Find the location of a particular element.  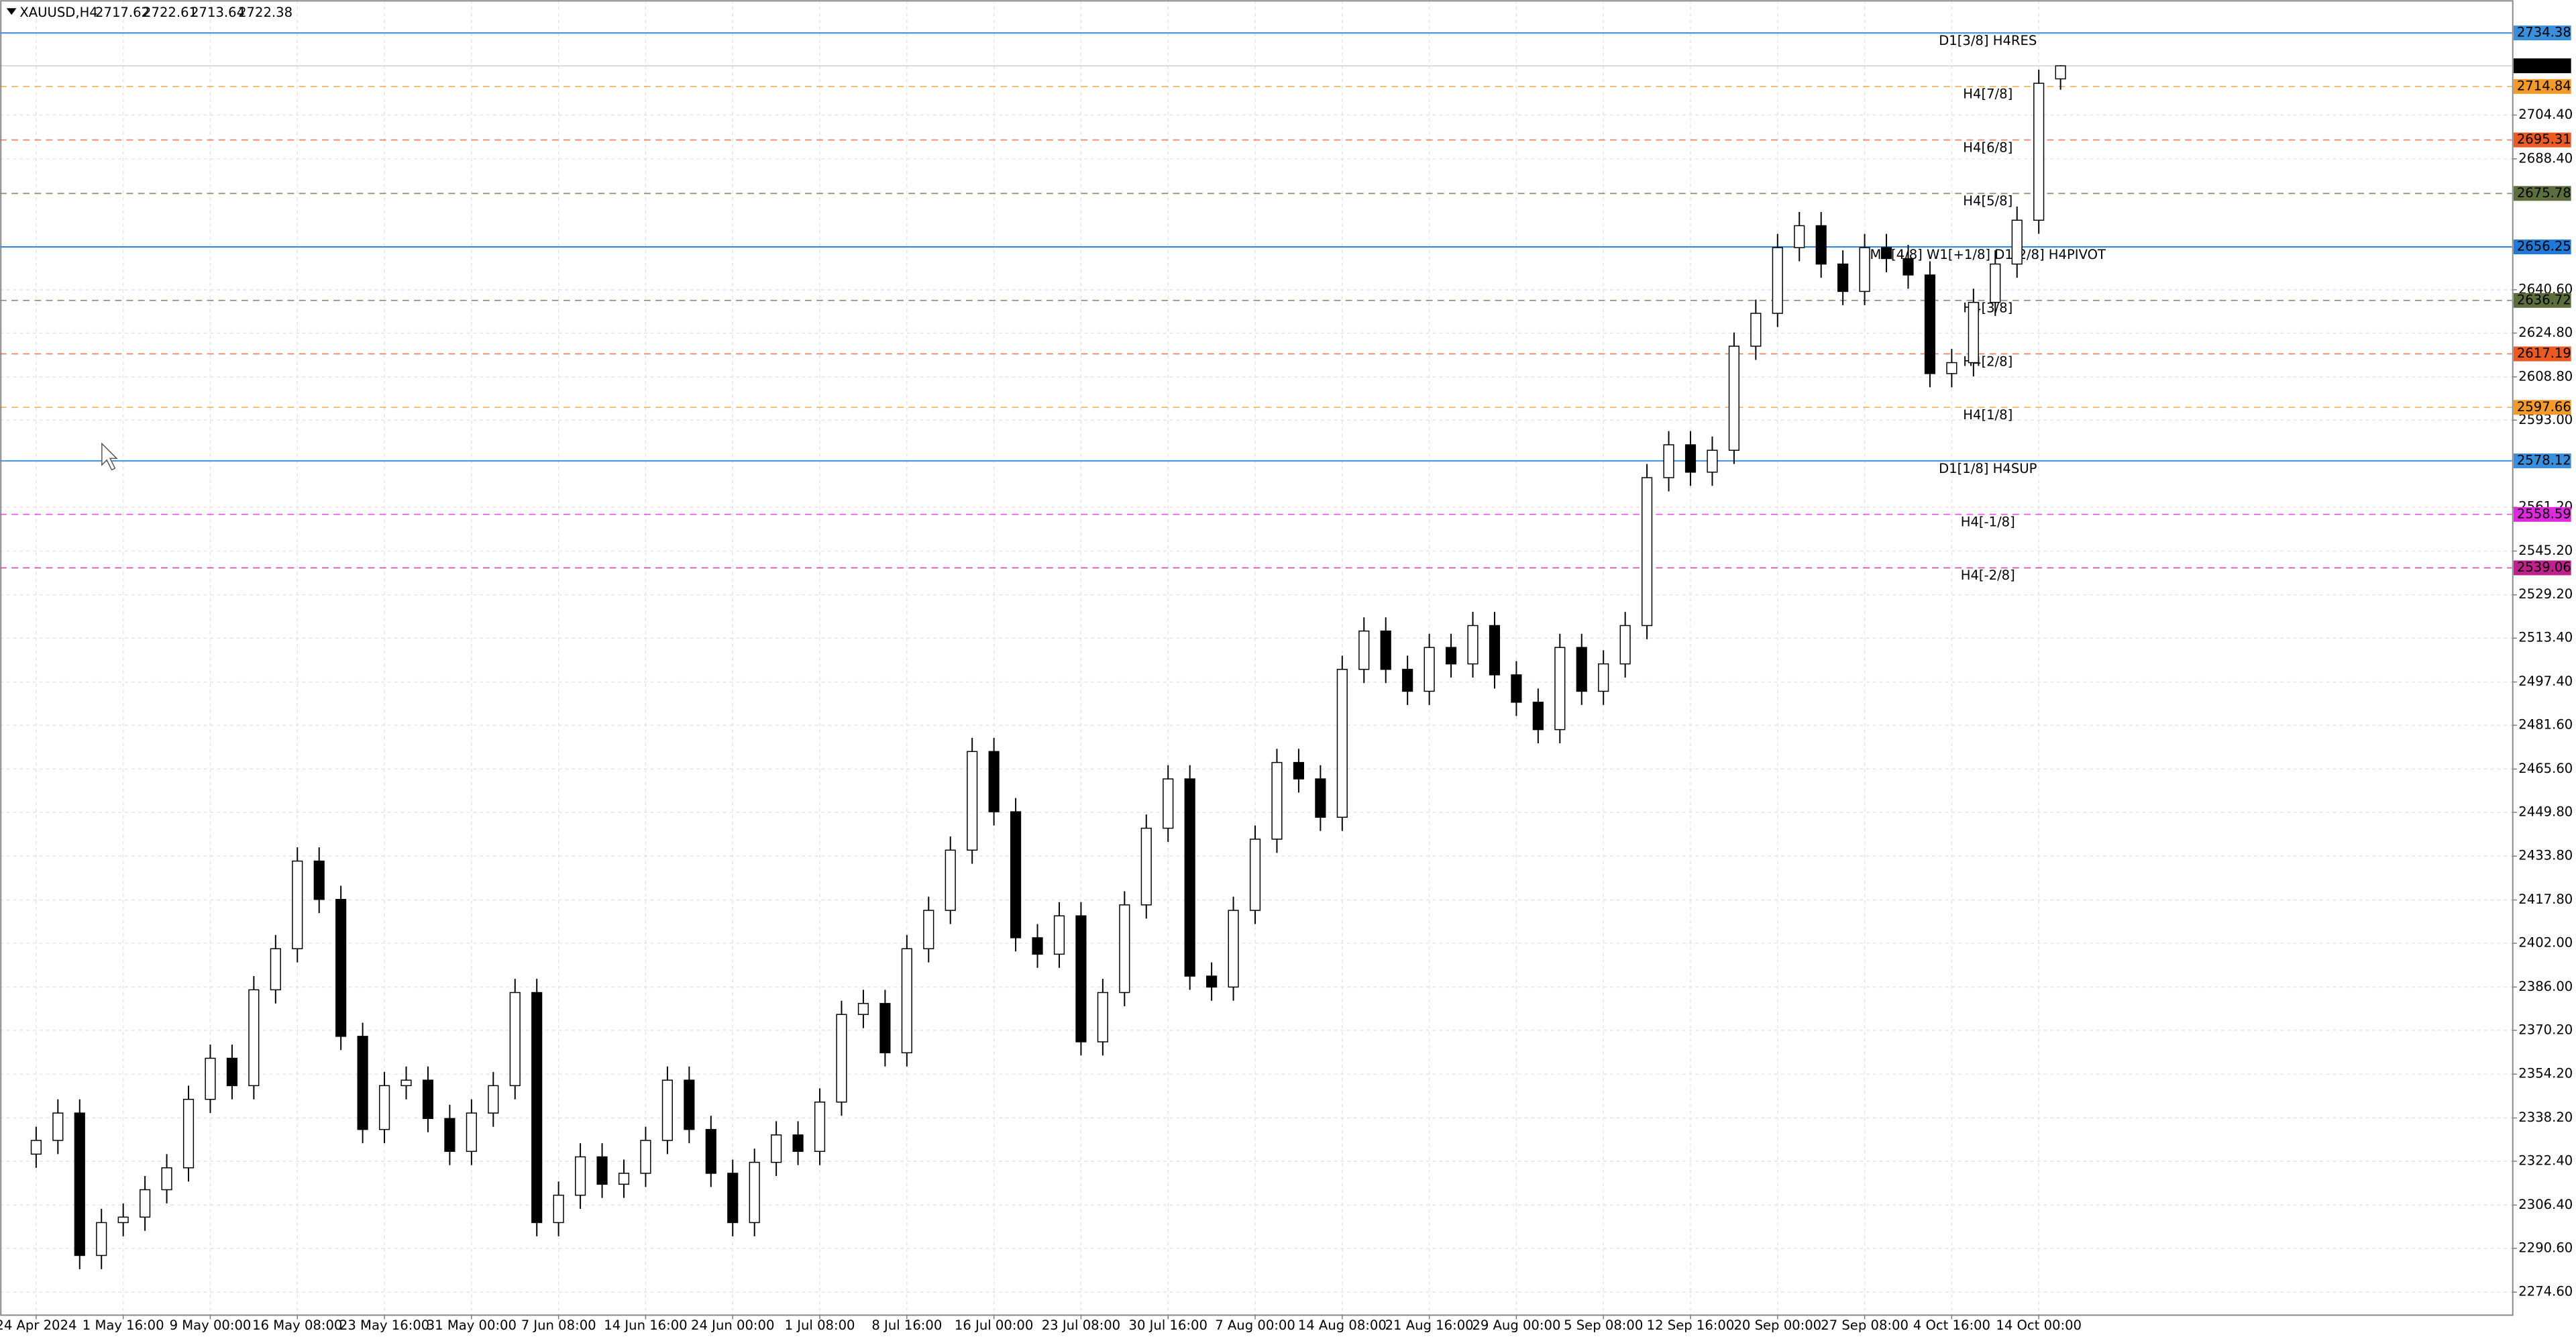

mouse-cursor is located at coordinates (109, 456).